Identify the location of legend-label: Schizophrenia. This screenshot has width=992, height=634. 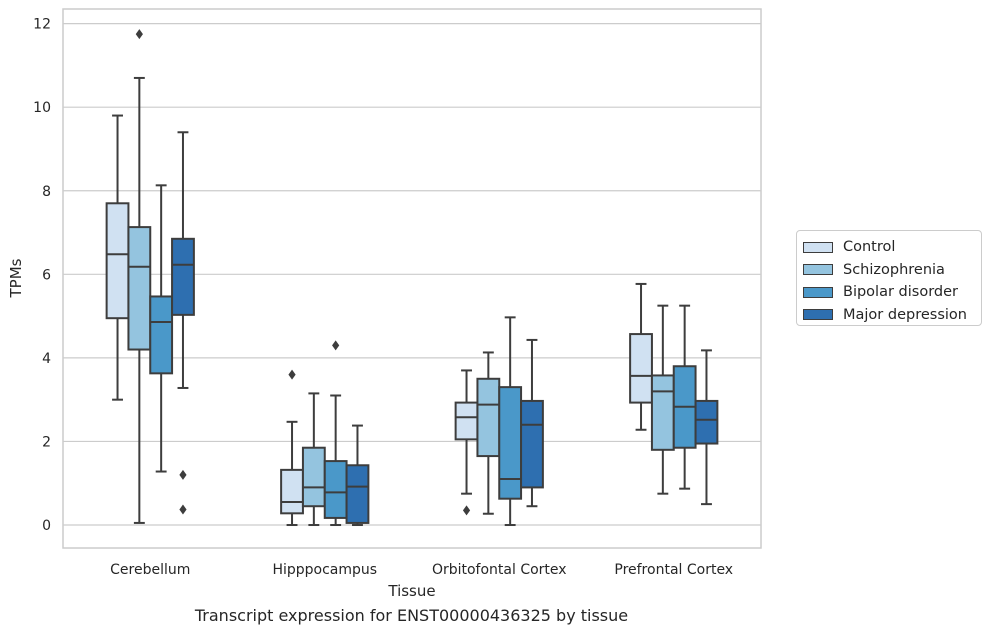
(894, 269).